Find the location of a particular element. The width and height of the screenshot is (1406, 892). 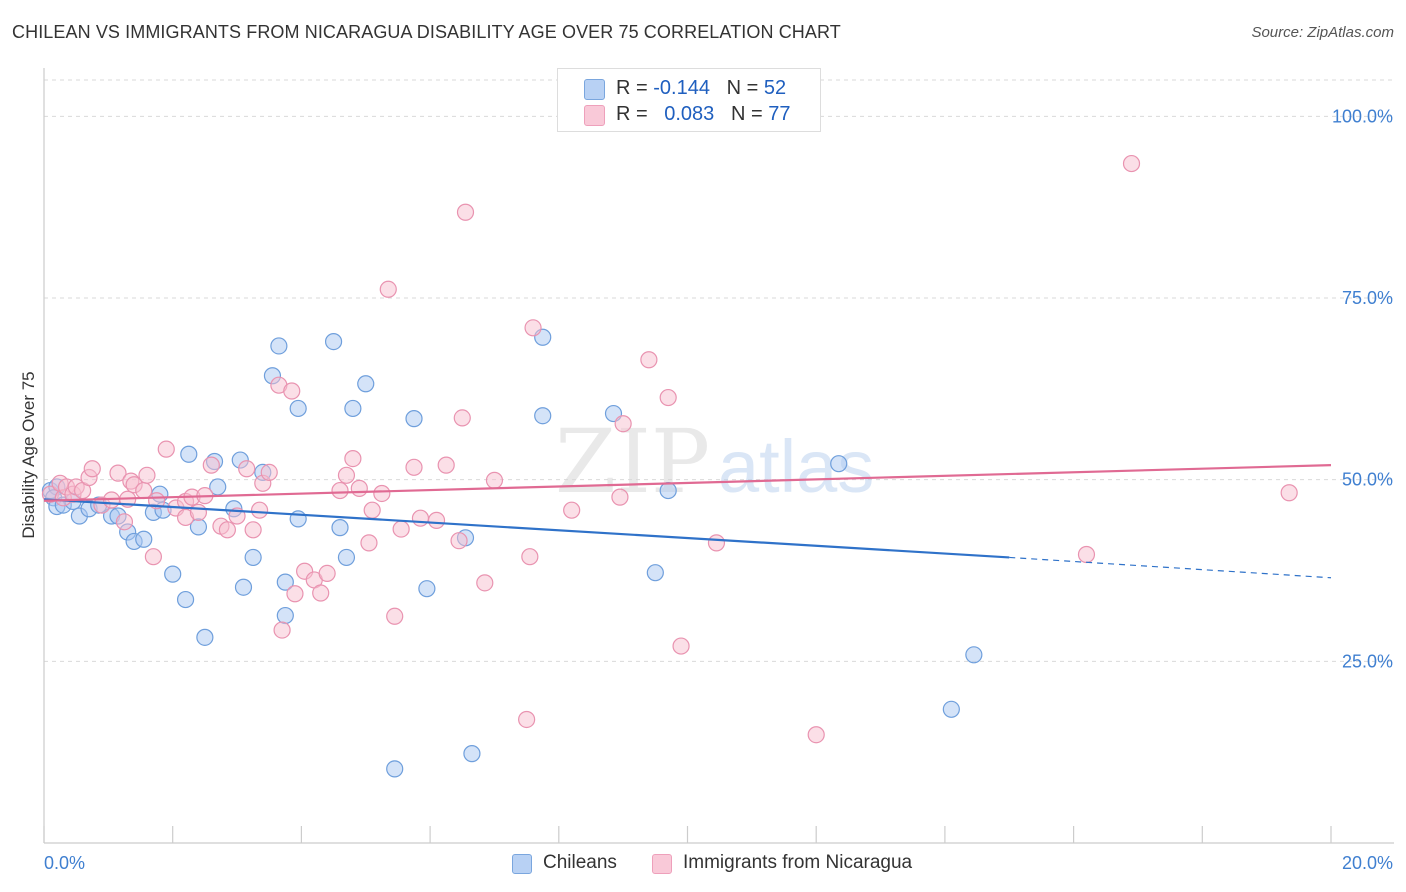

legend-n-value: 77 is located at coordinates (779, 114).